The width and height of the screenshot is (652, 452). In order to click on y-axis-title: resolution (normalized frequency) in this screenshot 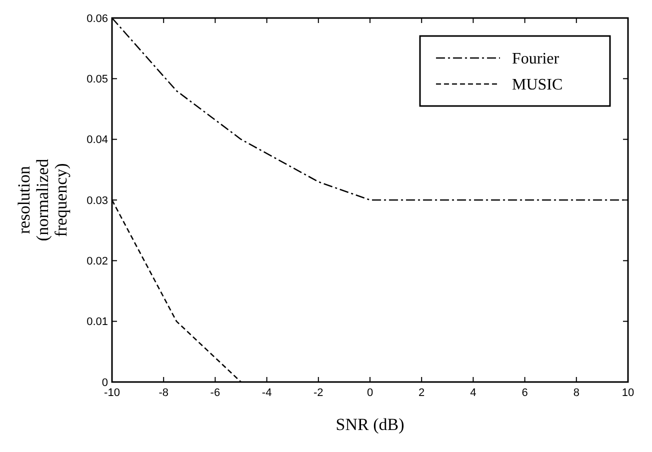, I will do `click(42, 200)`.